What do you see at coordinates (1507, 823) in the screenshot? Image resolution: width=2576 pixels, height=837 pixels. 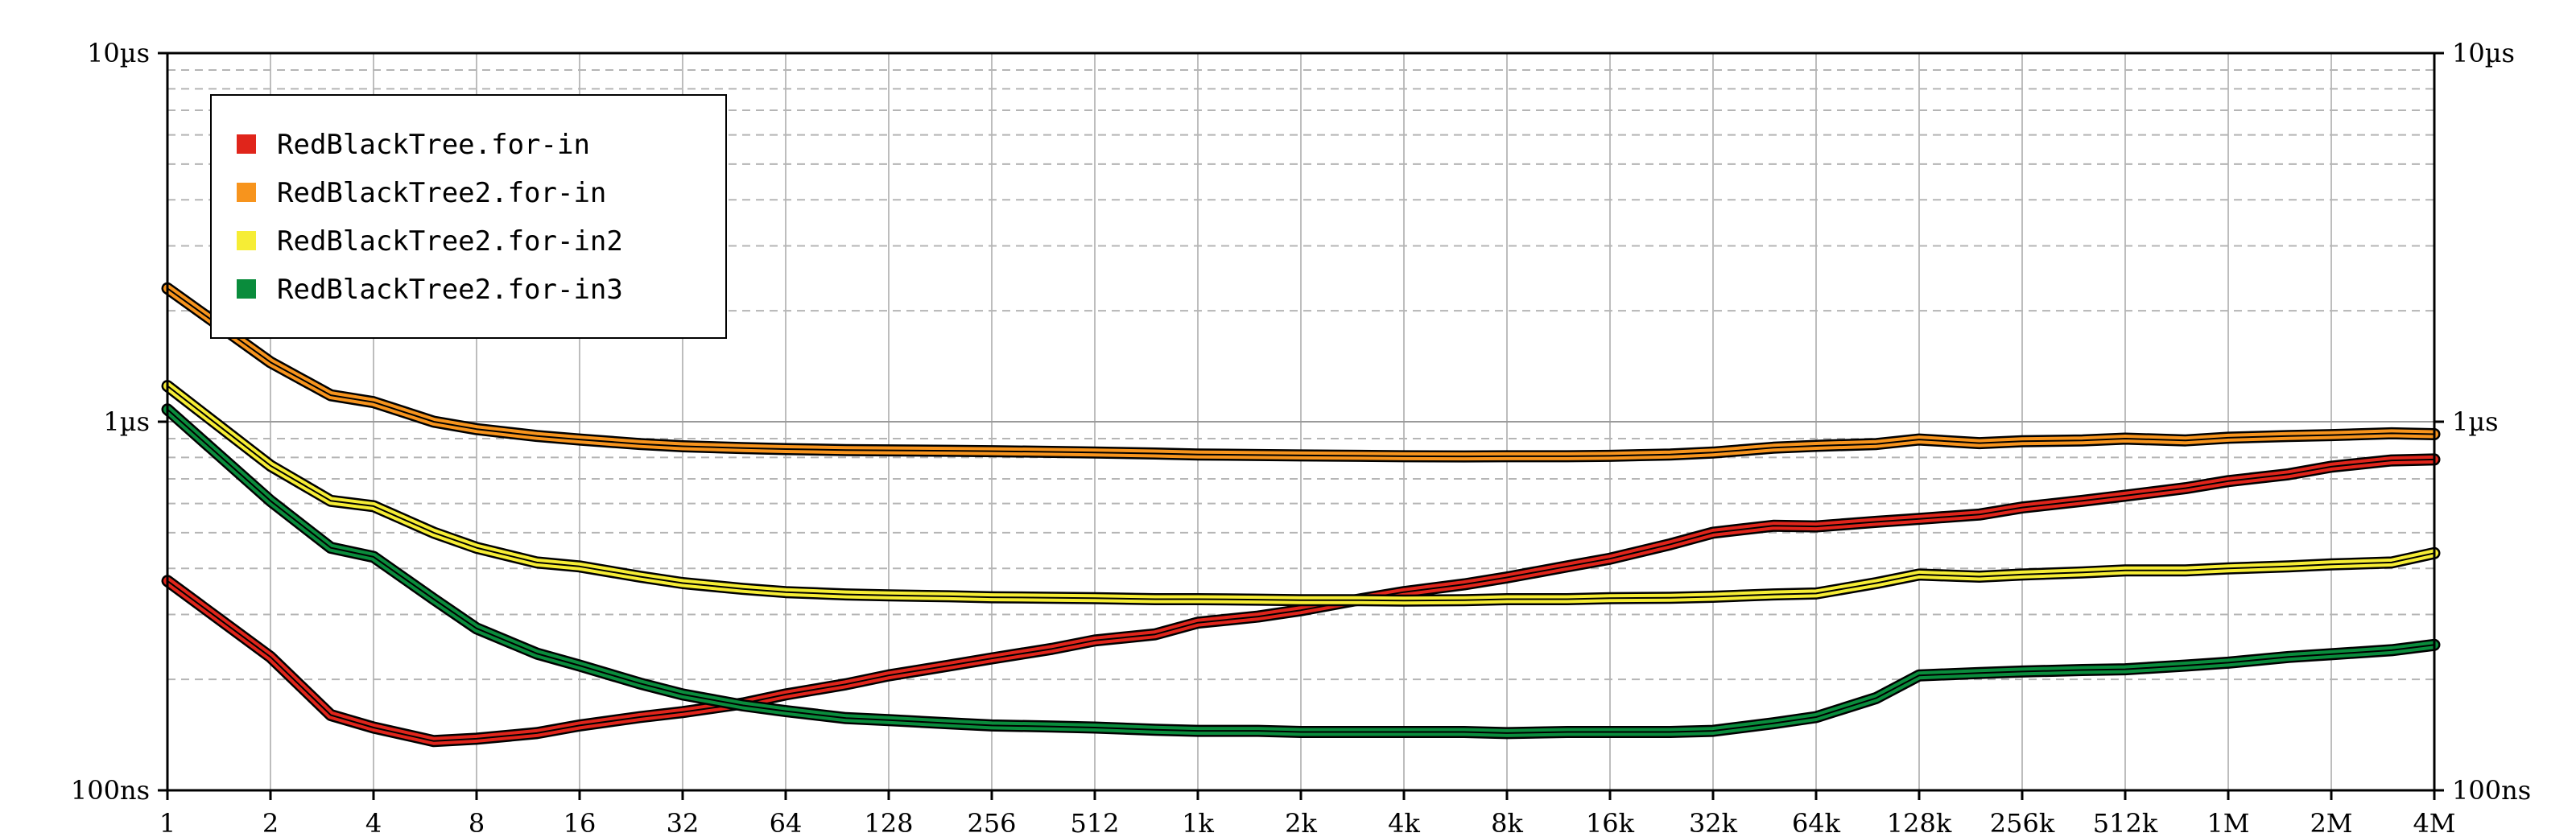 I see `x-tick-label: 8k` at bounding box center [1507, 823].